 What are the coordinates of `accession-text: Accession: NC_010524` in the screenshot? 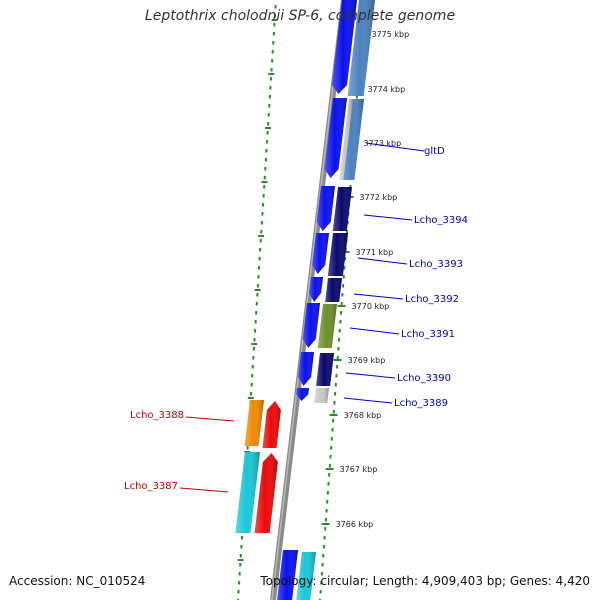 It's located at (77, 581).